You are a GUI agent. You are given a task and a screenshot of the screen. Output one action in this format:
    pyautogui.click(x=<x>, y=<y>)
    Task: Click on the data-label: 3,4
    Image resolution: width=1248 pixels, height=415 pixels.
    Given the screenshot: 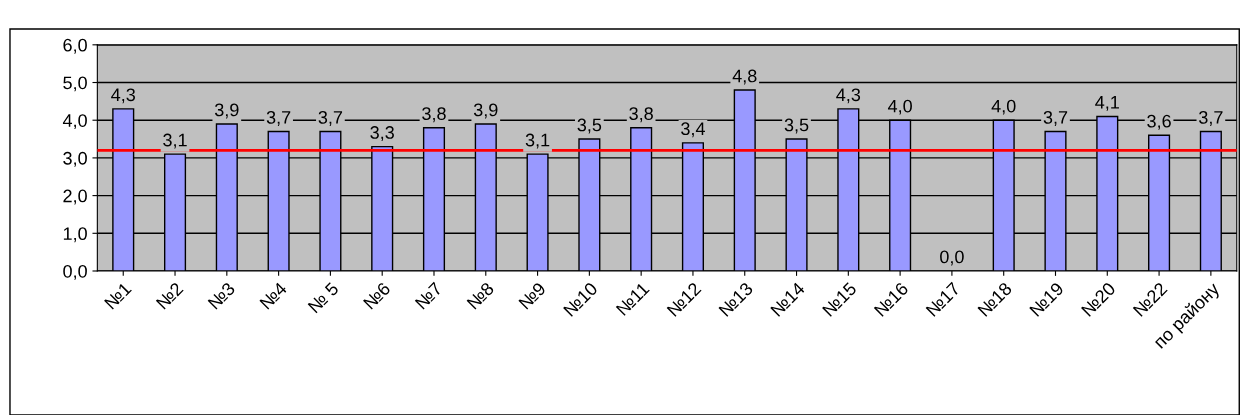 What is the action you would take?
    pyautogui.click(x=693, y=130)
    